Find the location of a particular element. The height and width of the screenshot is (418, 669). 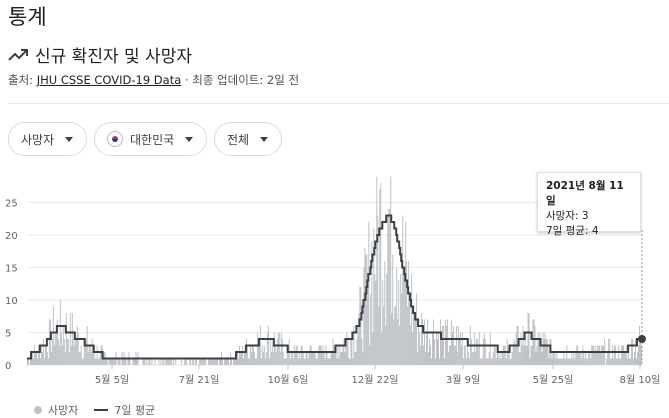

y-tick-label: 25 is located at coordinates (11, 204).